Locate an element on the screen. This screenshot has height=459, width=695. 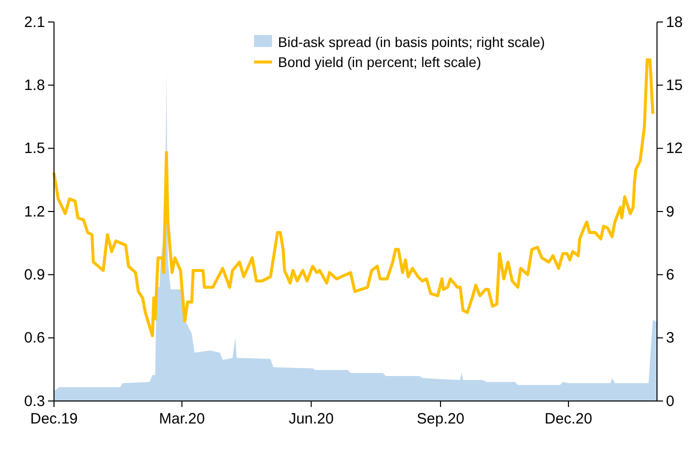
x-tick-label: Sep.20 is located at coordinates (440, 419).